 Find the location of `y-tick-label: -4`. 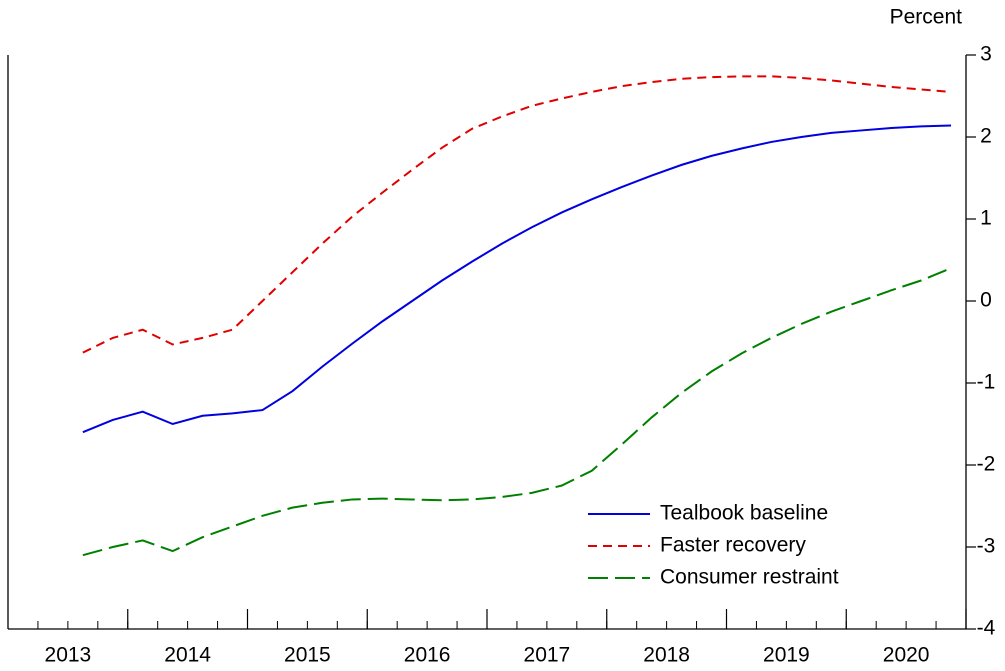

y-tick-label: -4 is located at coordinates (986, 628).